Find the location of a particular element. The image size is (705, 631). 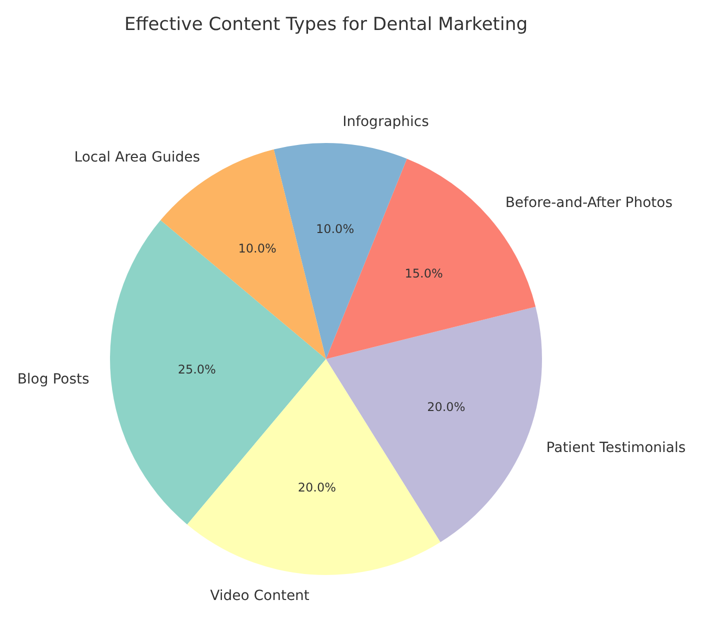

data-label: 15.0% is located at coordinates (423, 273).